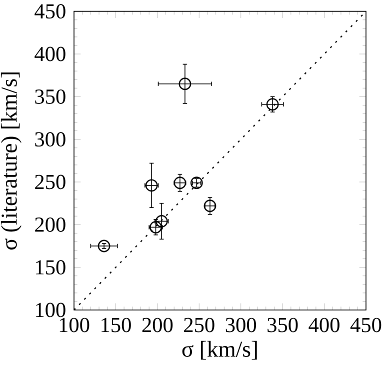 Image resolution: width=383 pixels, height=368 pixels. What do you see at coordinates (51, 310) in the screenshot?
I see `y-tick-label: 100` at bounding box center [51, 310].